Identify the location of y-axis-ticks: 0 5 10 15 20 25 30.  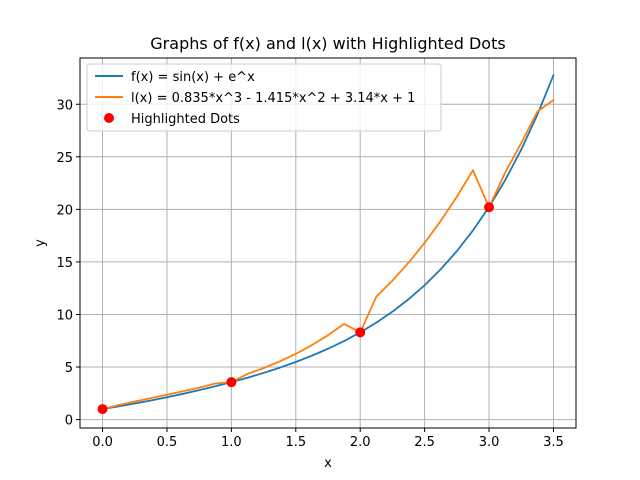
(68, 263).